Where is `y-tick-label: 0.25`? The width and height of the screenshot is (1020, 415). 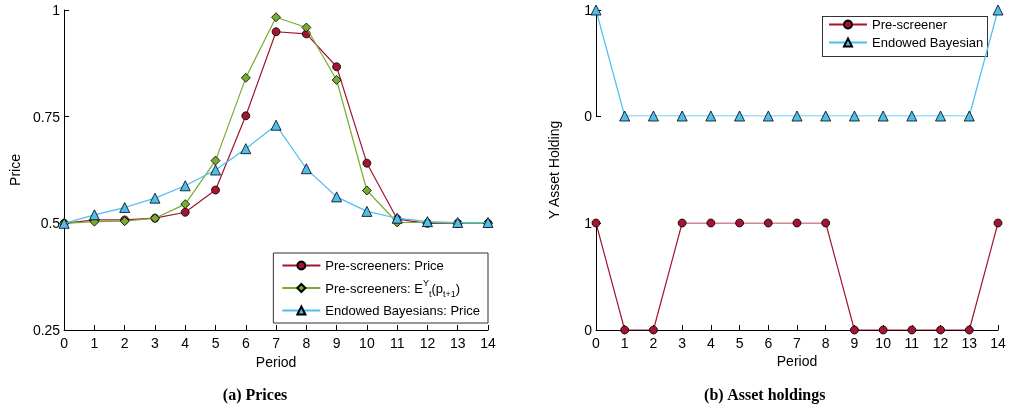 y-tick-label: 0.25 is located at coordinates (46, 330).